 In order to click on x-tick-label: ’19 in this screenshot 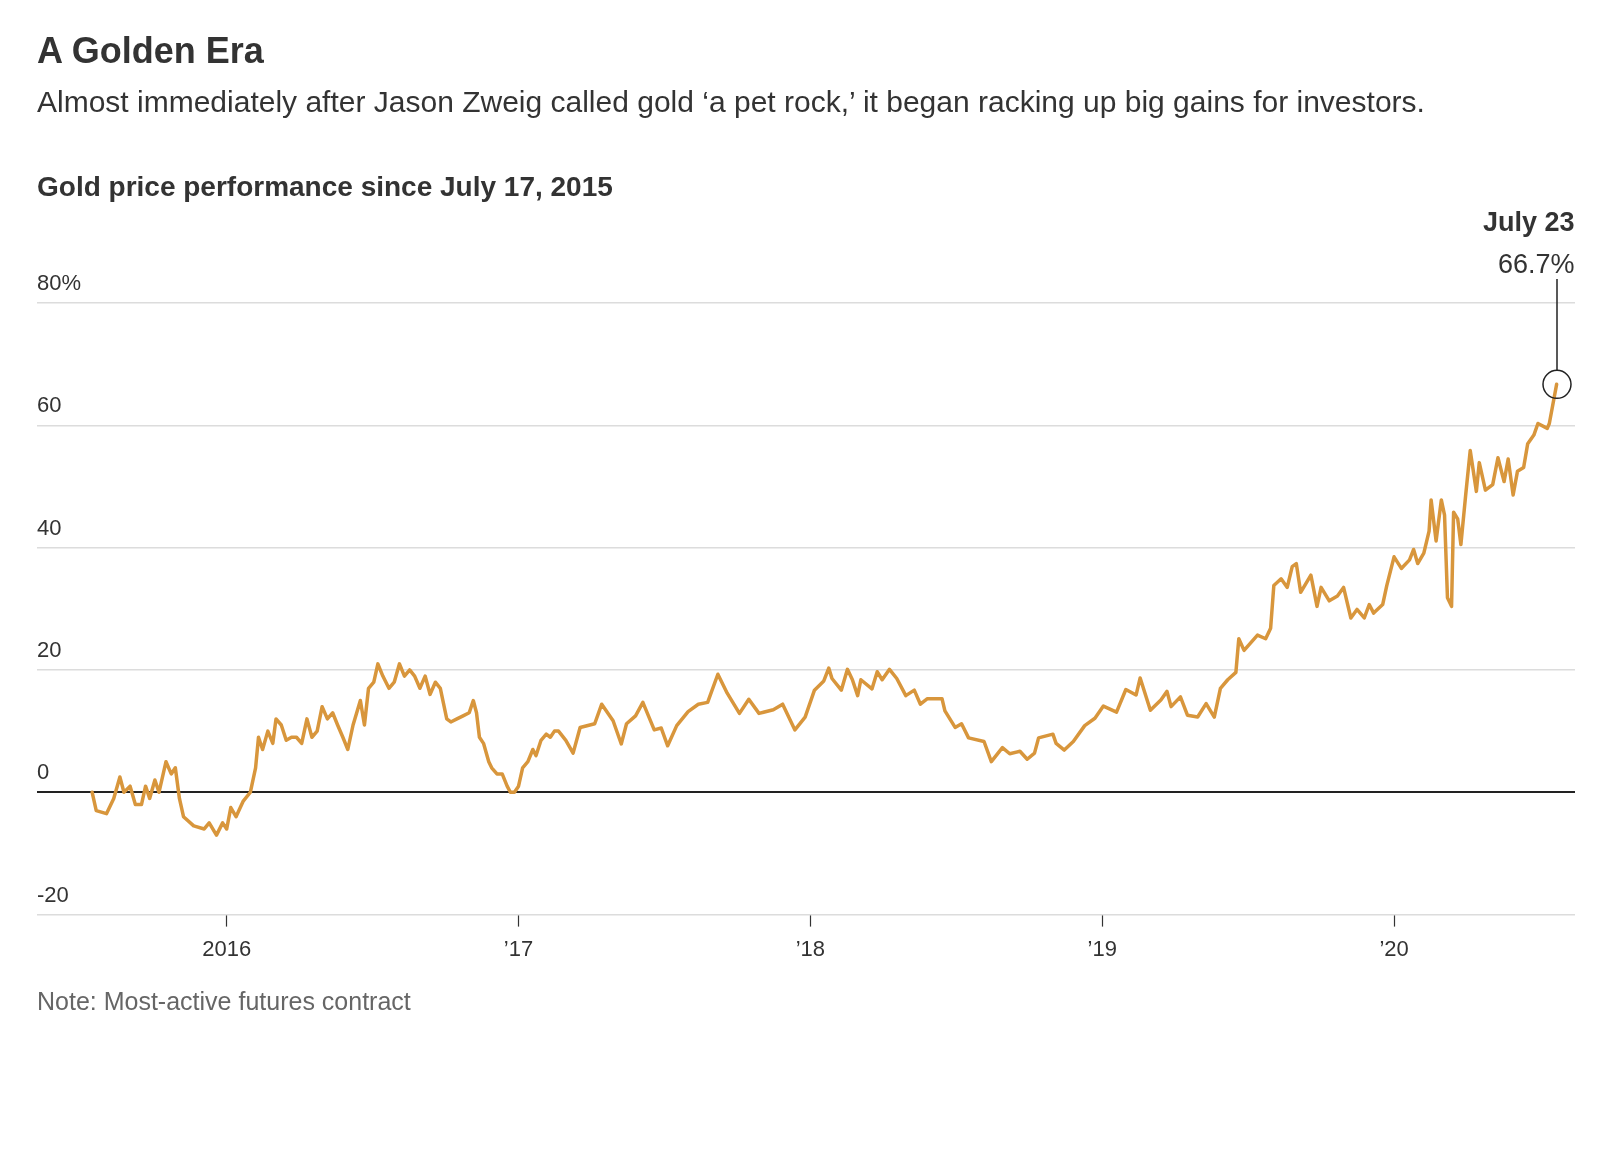, I will do `click(1102, 948)`.